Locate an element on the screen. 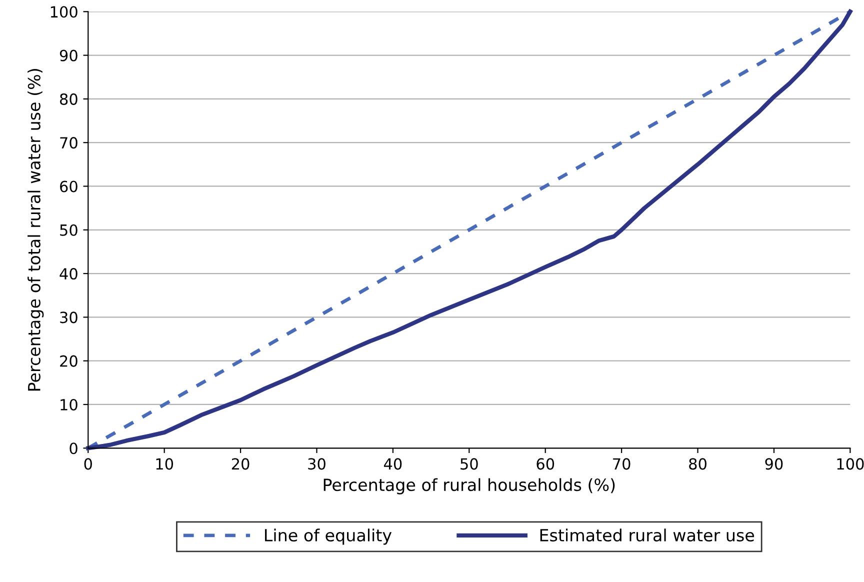 The image size is (864, 582). legend-label: Estimated rural water use is located at coordinates (647, 535).